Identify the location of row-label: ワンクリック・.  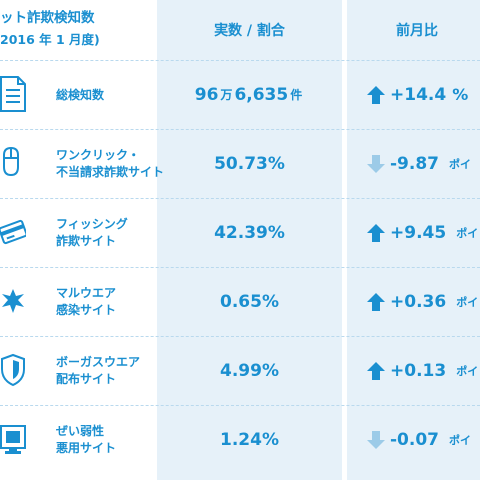
(98, 155).